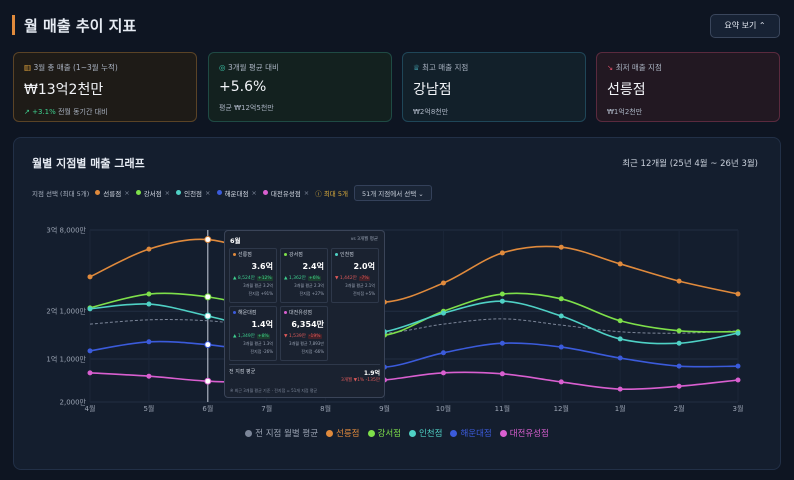 This screenshot has height=480, width=794. I want to click on tooltip-total: 전 지점 평균 1.9억 3개월 ▼1% -135만, so click(304, 373).